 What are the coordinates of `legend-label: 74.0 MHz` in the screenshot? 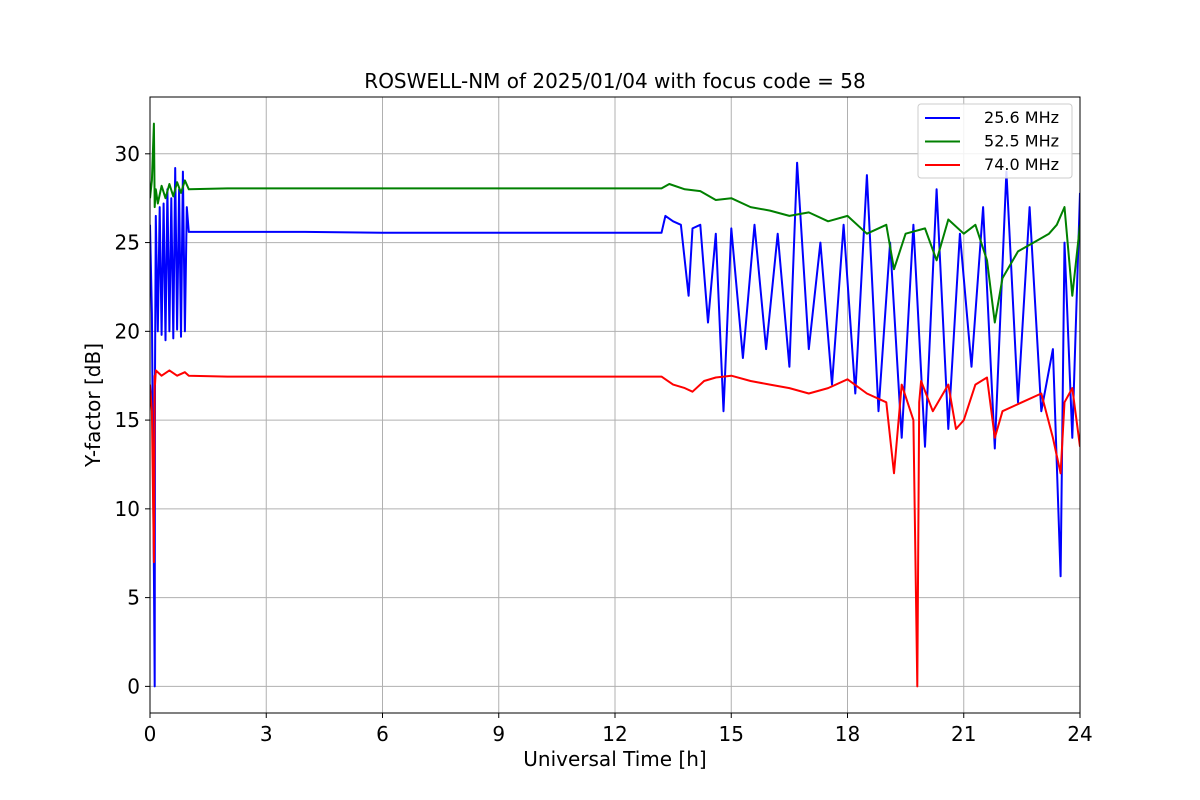 It's located at (1021, 164).